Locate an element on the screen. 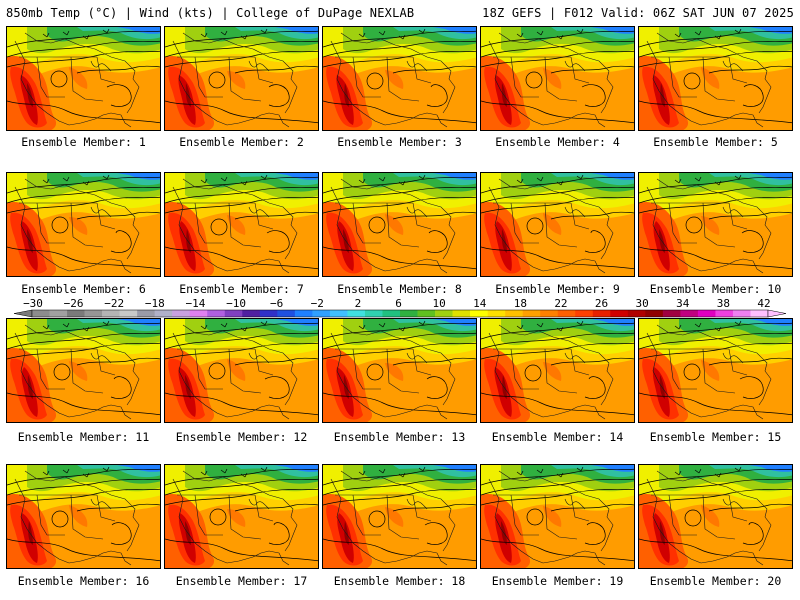  ensemble-member-label: Ensemble Member: 9 is located at coordinates (557, 289).